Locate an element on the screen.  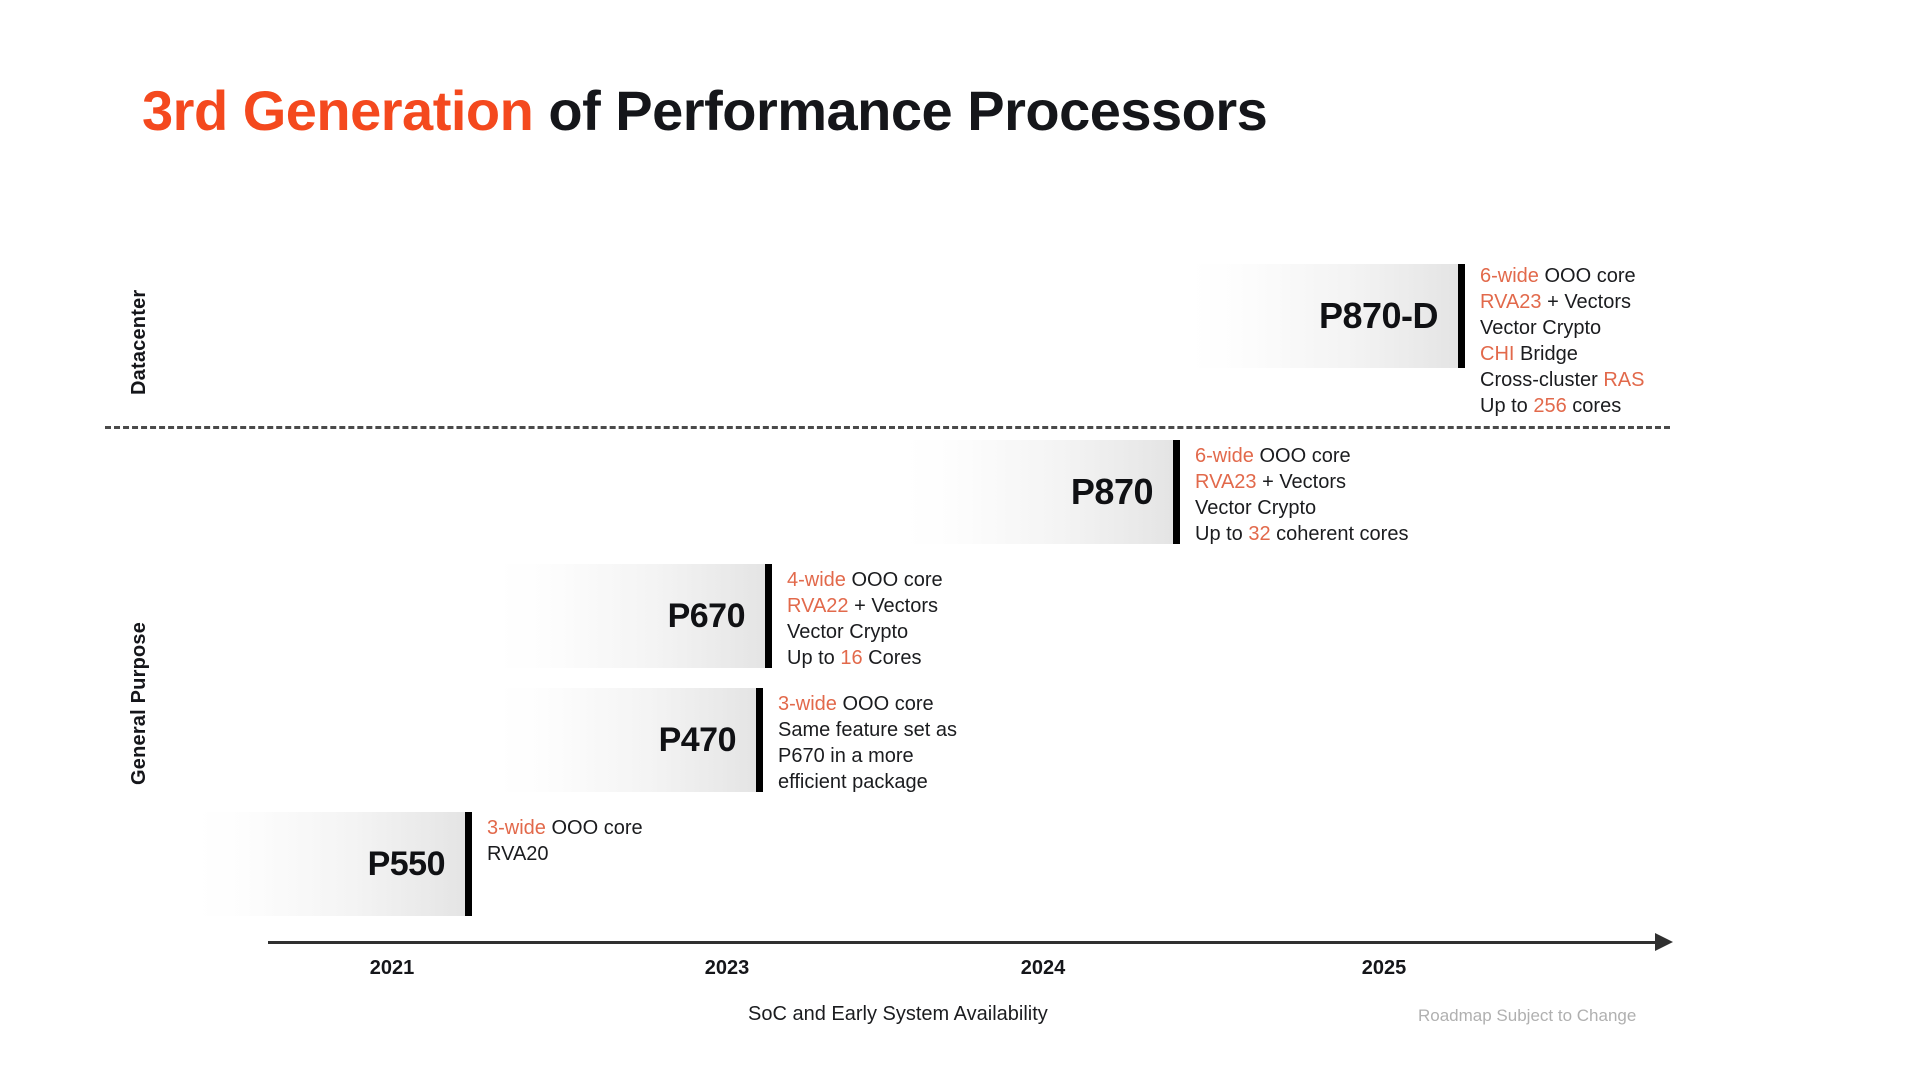
feature-line: Up to 256 cores is located at coordinates (1562, 406).